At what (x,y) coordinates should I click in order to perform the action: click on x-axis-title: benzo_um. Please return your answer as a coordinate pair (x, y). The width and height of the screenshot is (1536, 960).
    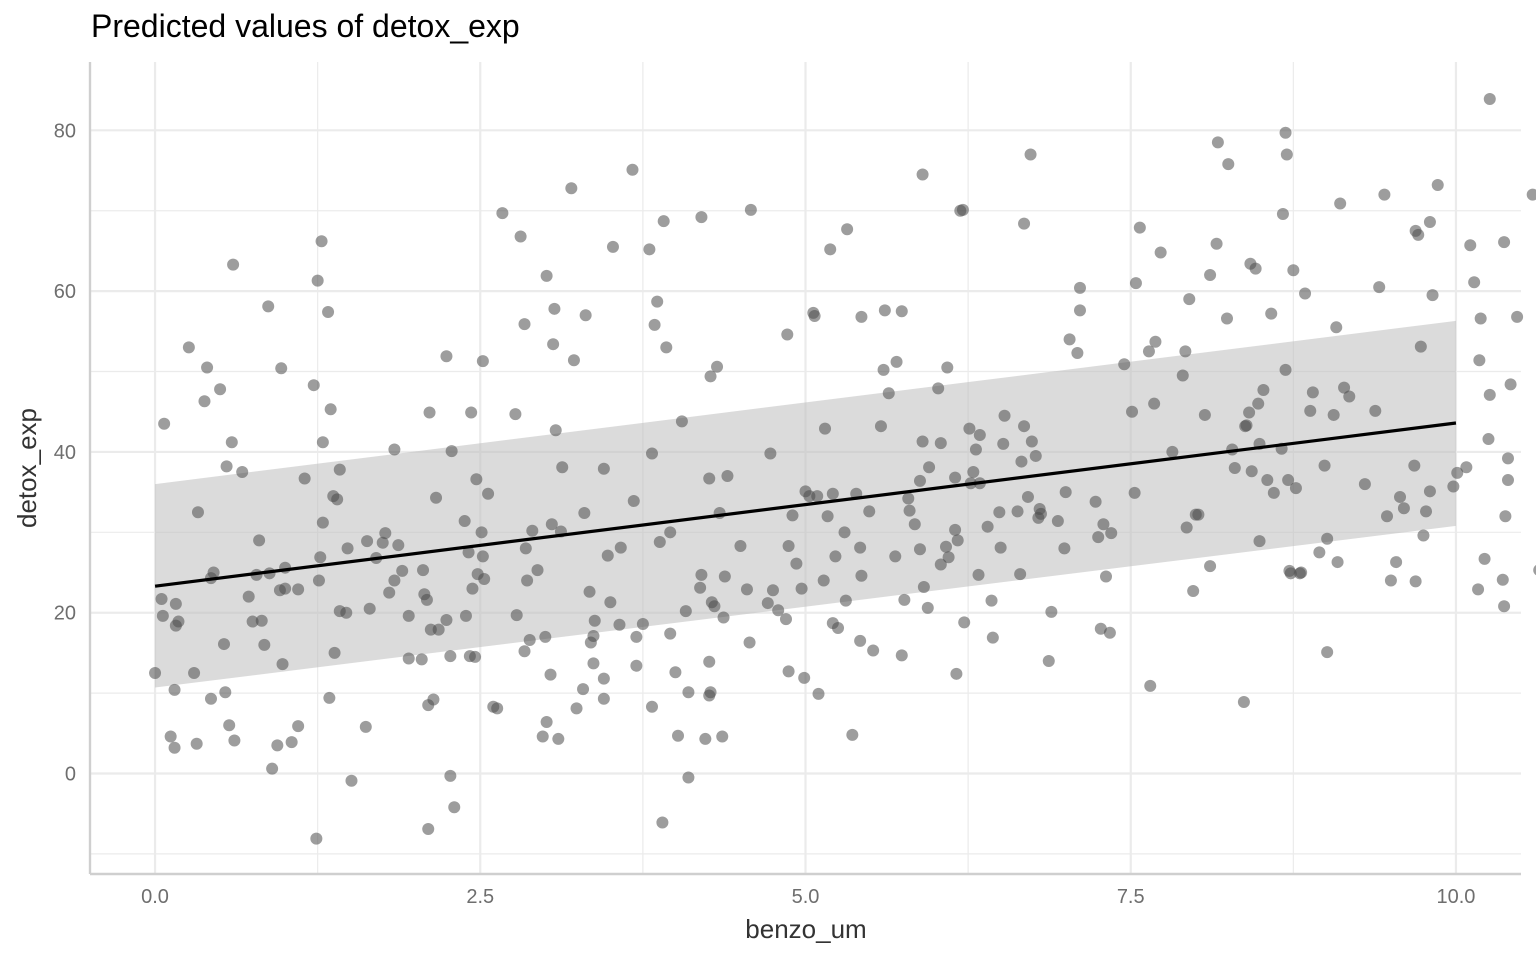
    Looking at the image, I should click on (805, 929).